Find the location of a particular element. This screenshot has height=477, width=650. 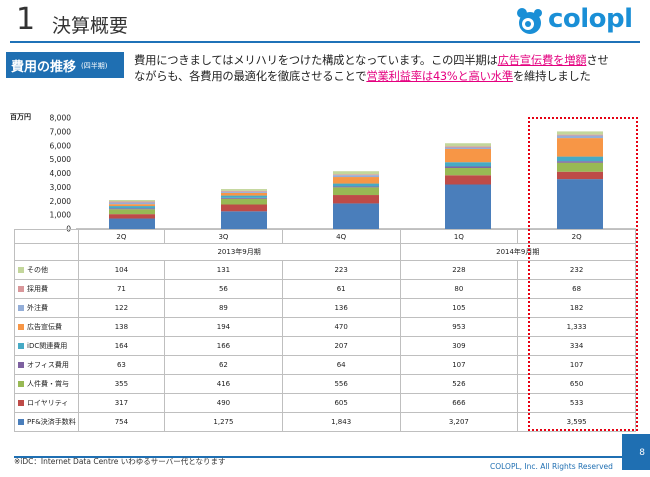

data-value: 228 is located at coordinates (459, 270).